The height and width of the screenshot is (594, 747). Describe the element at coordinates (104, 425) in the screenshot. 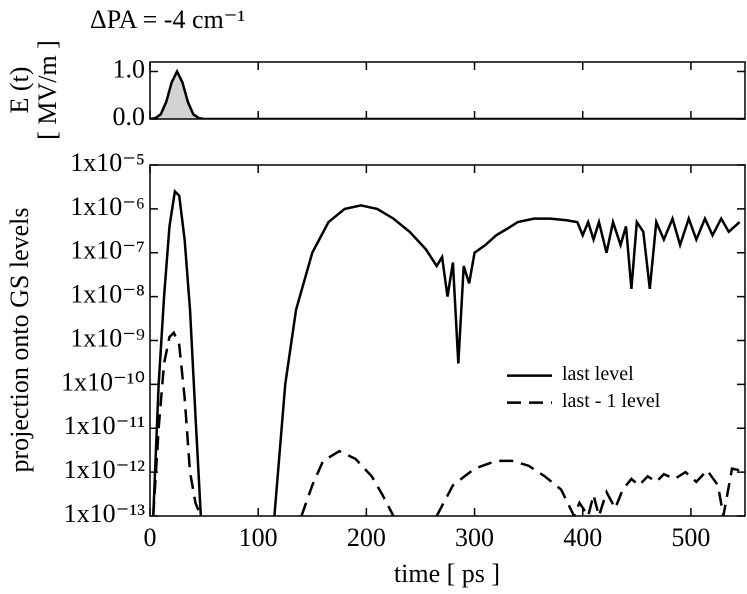

I see `y-tick-label: 1x10⁻¹¹` at that location.